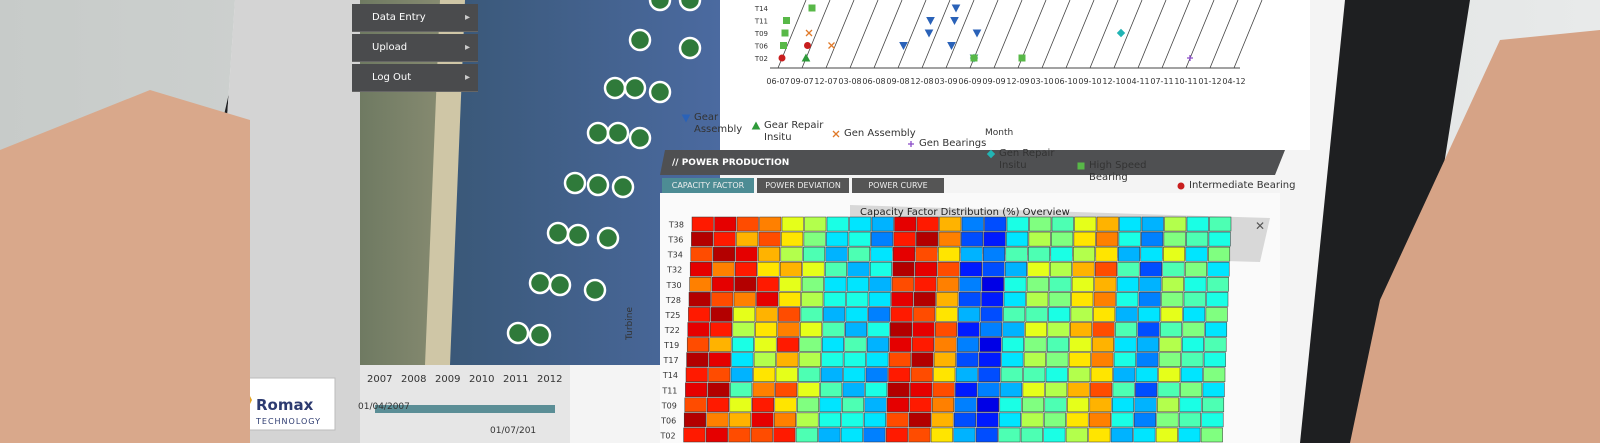 This screenshot has height=443, width=1600. I want to click on y-tick-label: T09, so click(761, 34).